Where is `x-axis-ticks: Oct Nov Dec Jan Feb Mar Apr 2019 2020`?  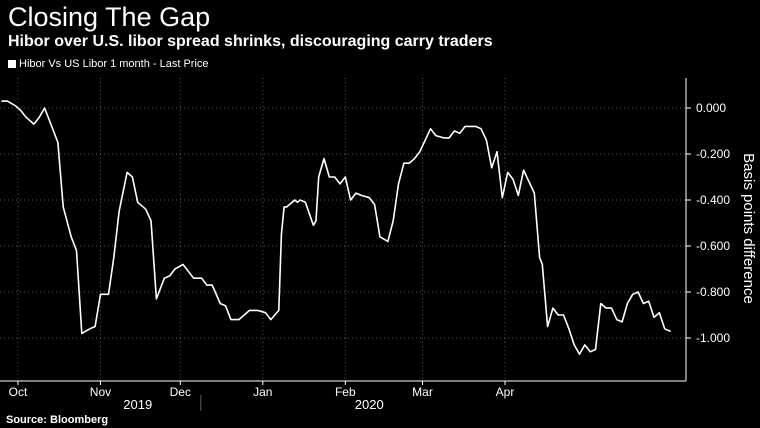 x-axis-ticks: Oct Nov Dec Jan Feb Mar Apr 2019 2020 is located at coordinates (262, 396).